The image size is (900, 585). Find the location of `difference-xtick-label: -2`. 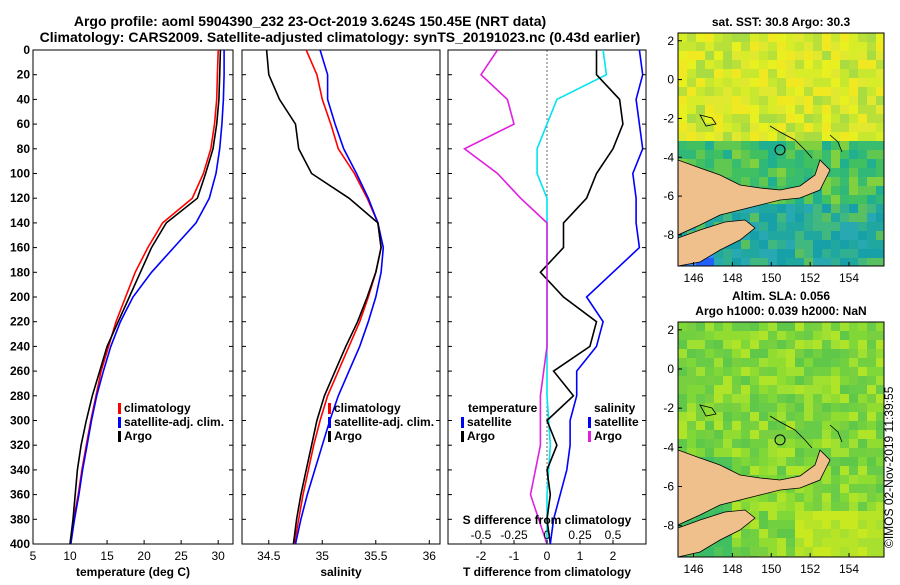

difference-xtick-label: -2 is located at coordinates (481, 556).